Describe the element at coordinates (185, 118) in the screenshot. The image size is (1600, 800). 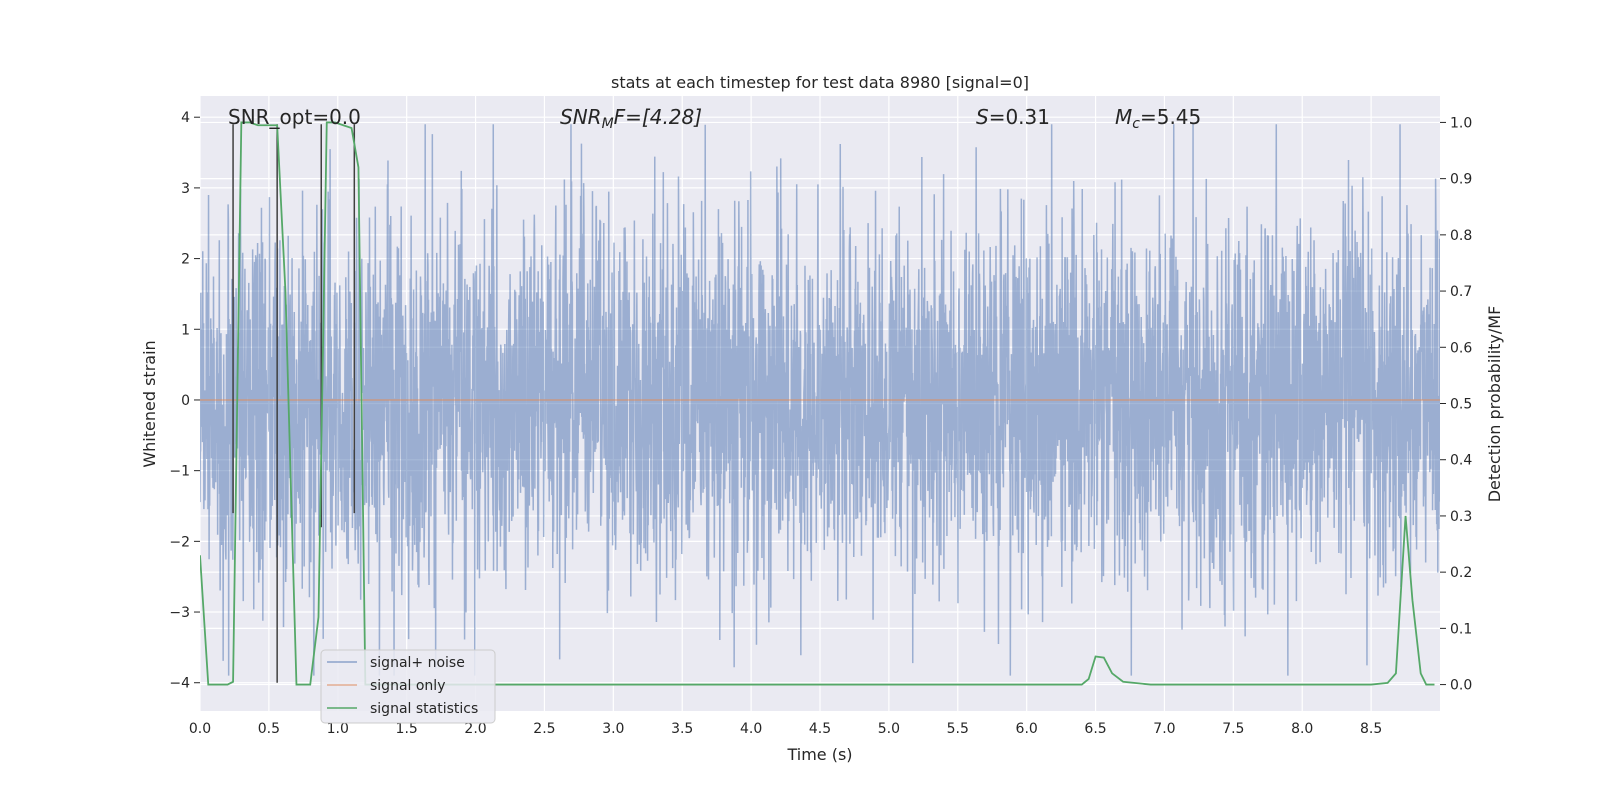
I see `y-tick-label: 4` at that location.